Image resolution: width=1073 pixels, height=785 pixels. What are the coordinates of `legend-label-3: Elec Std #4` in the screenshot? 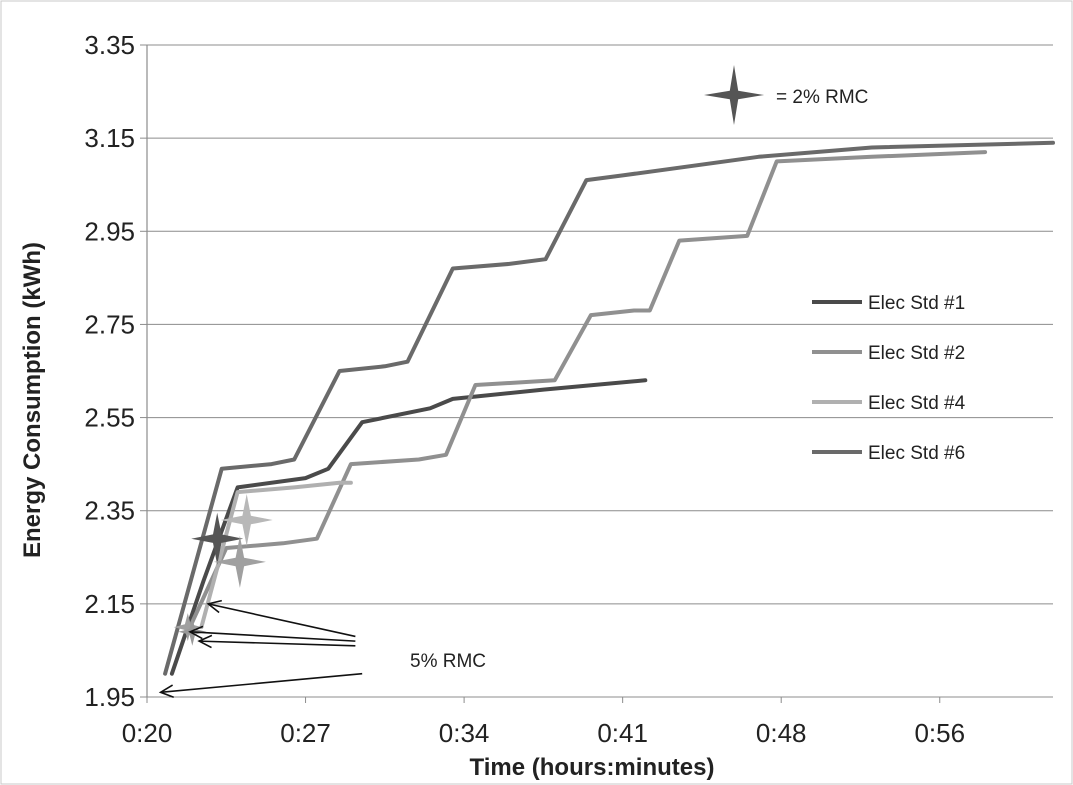 It's located at (917, 403).